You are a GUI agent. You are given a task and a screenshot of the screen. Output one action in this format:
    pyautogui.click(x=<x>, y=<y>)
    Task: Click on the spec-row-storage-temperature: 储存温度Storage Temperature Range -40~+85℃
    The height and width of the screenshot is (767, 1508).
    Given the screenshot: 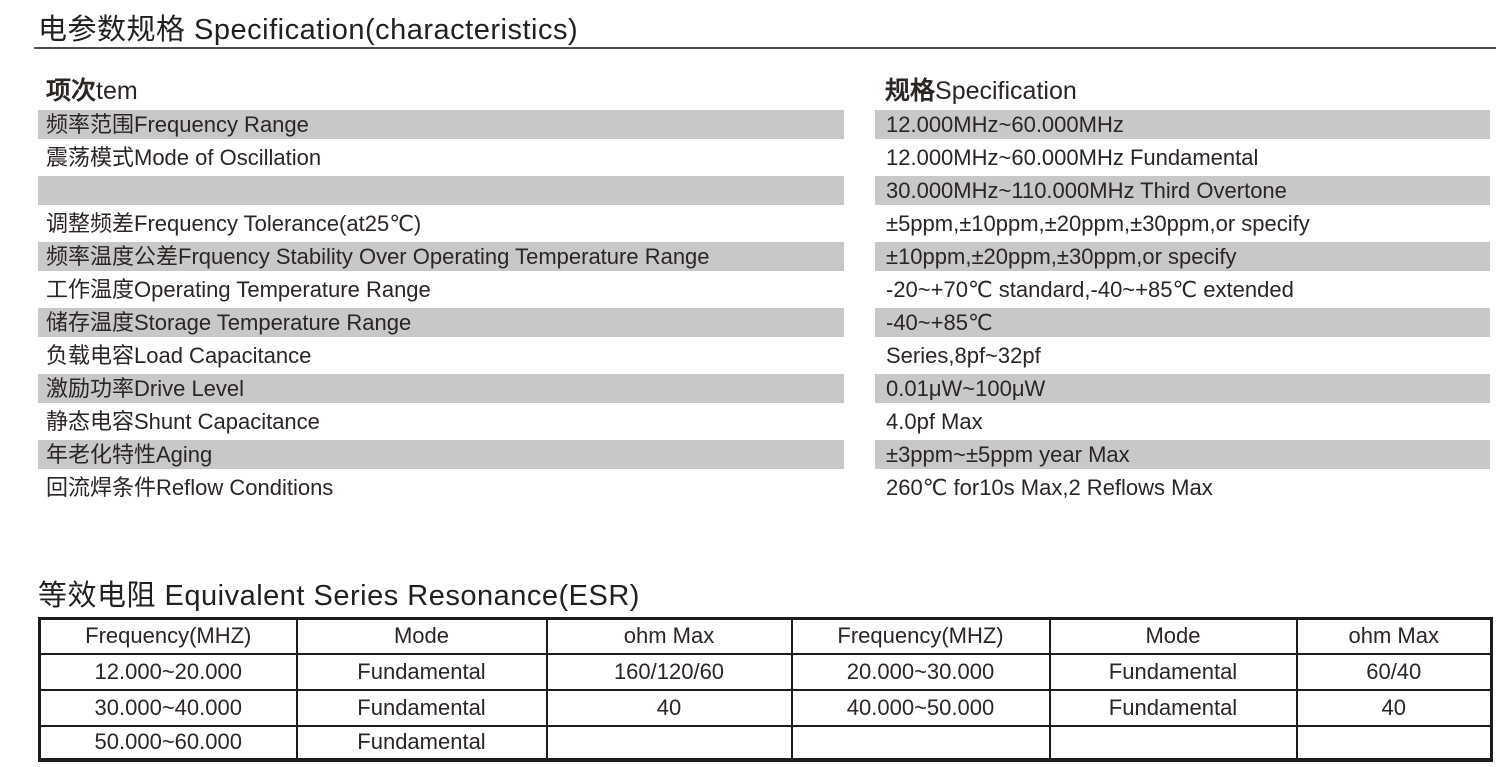 What is the action you would take?
    pyautogui.click(x=754, y=322)
    